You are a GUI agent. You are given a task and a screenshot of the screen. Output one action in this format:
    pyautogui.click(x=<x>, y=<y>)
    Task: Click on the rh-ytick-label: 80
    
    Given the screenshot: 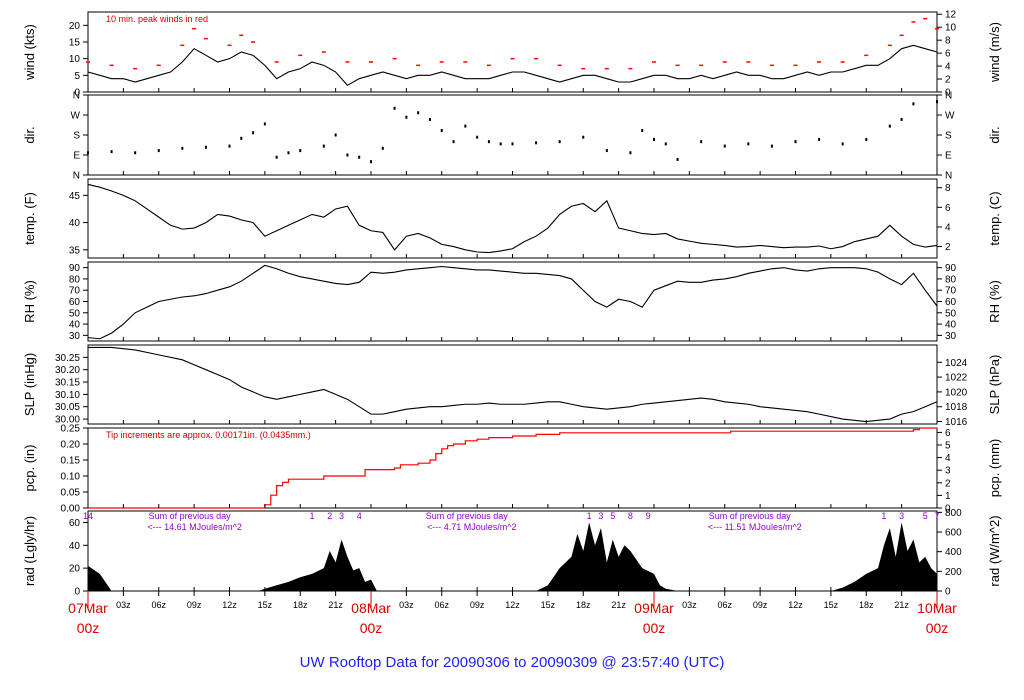 What is the action you would take?
    pyautogui.click(x=75, y=279)
    